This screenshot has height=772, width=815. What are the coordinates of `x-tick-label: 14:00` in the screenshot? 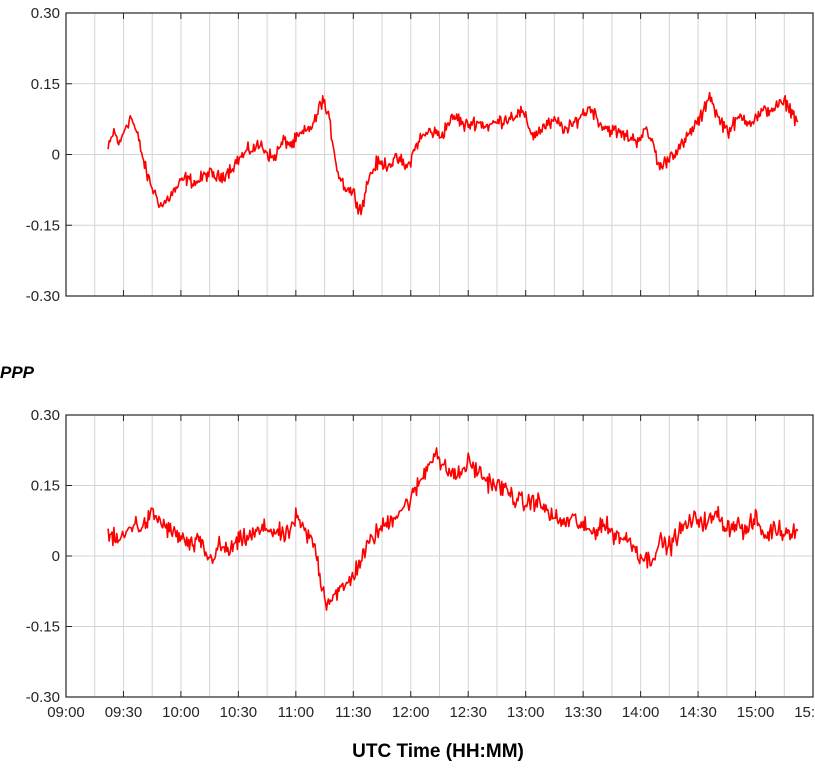 It's located at (641, 712).